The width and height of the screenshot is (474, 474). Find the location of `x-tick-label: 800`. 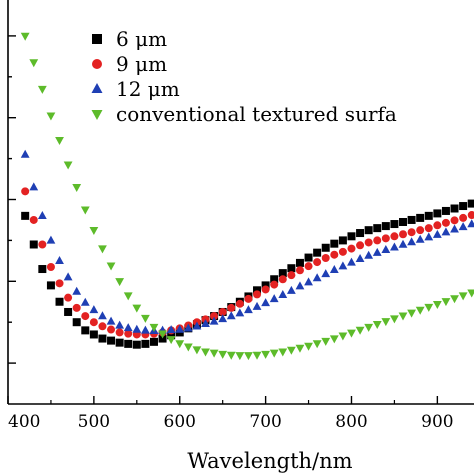

x-tick-label: 800 is located at coordinates (351, 422).